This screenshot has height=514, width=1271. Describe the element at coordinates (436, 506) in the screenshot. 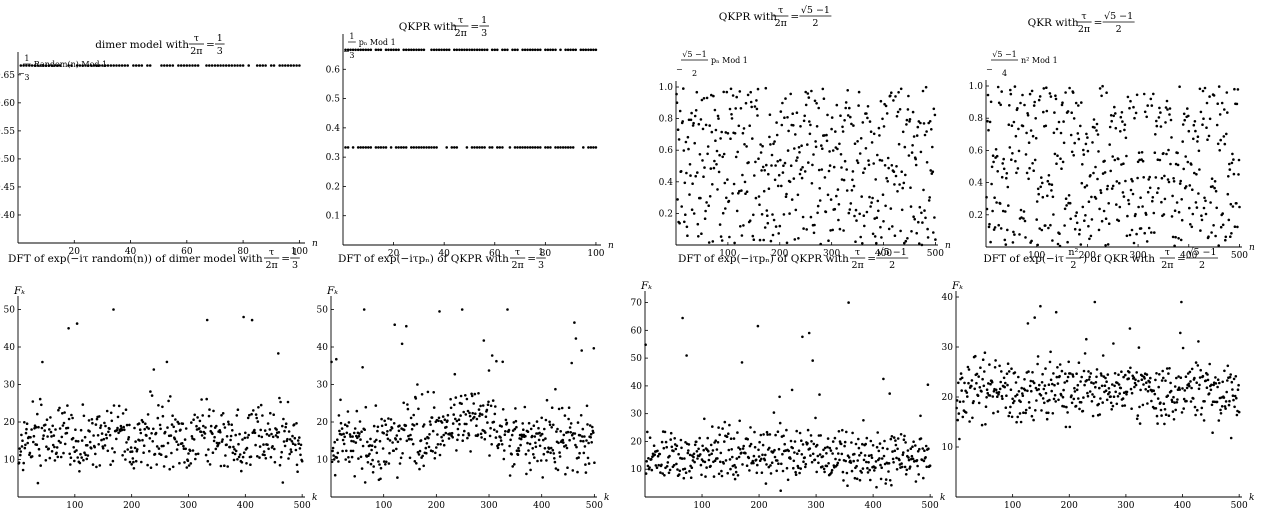

I see `x-tick-label: 200` at that location.